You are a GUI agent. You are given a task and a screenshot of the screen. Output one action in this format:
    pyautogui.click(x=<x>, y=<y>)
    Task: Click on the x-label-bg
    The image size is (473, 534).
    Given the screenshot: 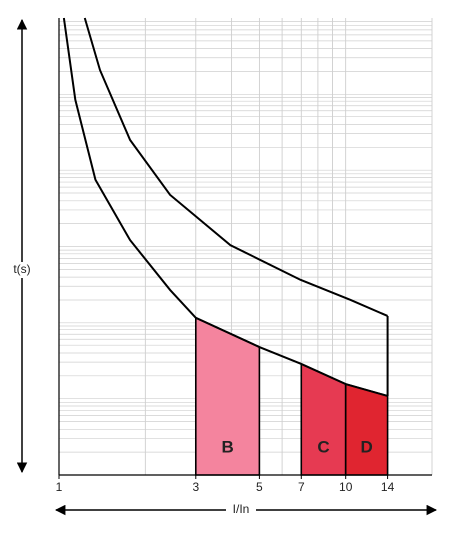 What is the action you would take?
    pyautogui.click(x=241, y=510)
    